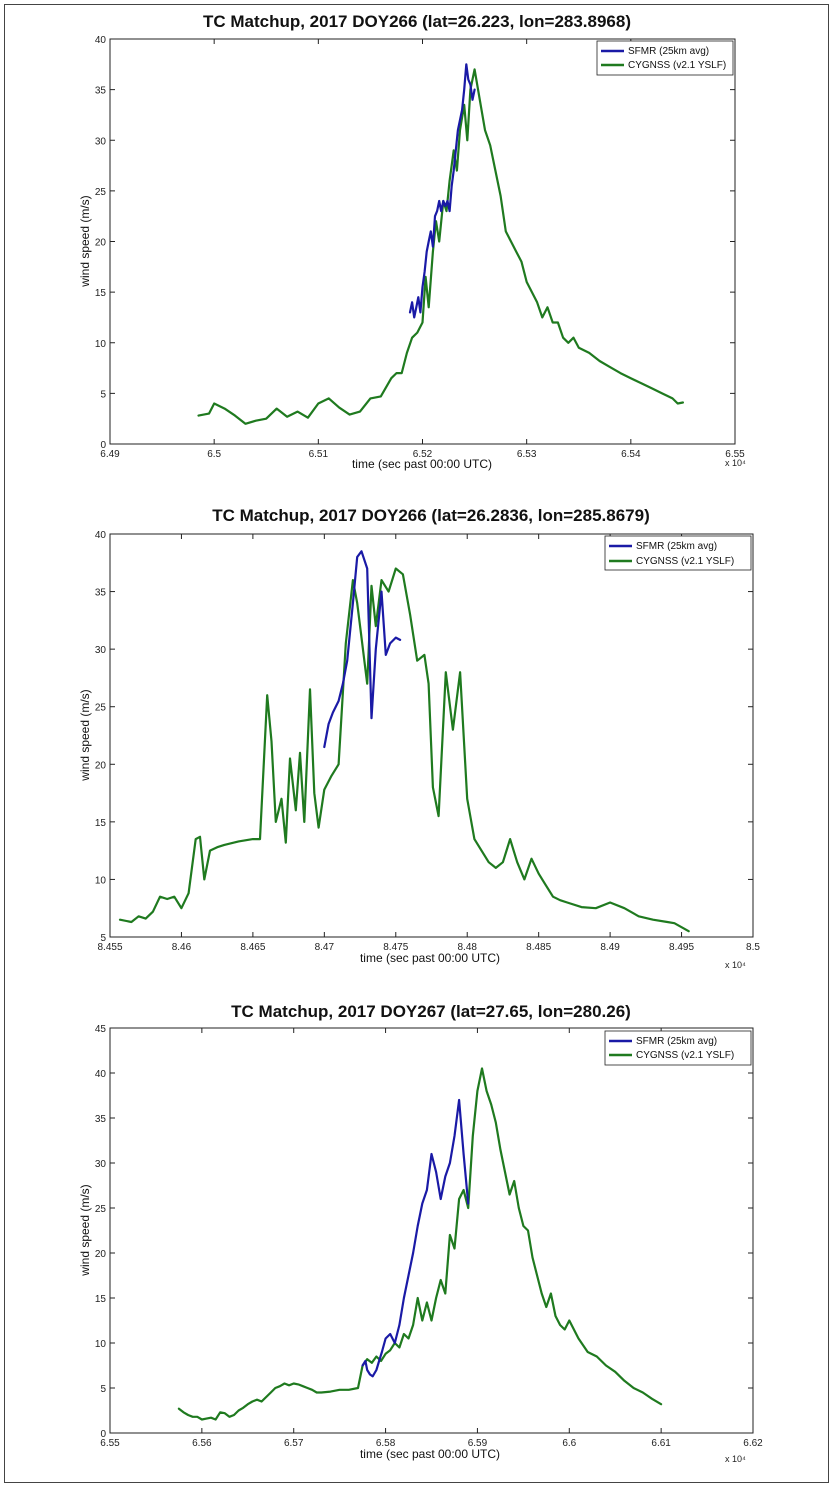 The height and width of the screenshot is (1489, 835). What do you see at coordinates (110, 454) in the screenshot?
I see `x-tick-label: 6.49` at bounding box center [110, 454].